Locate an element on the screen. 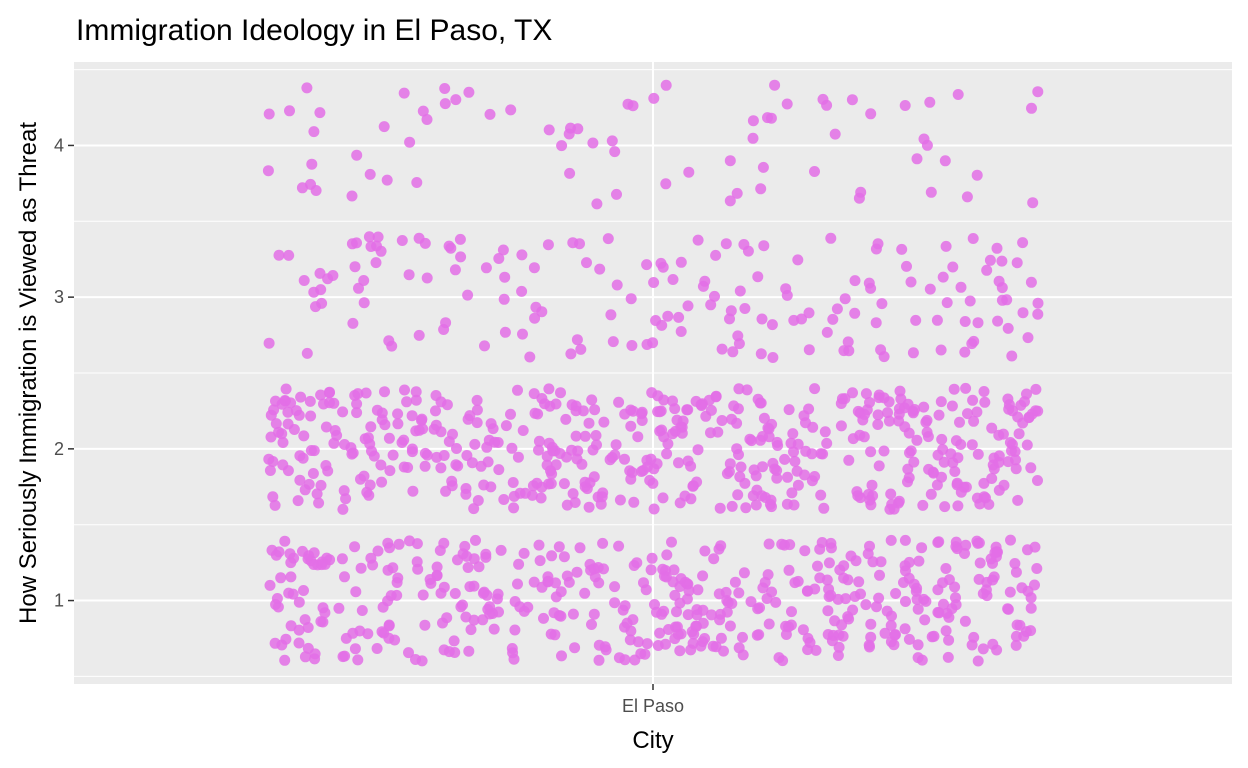 Image resolution: width=1248 pixels, height=768 pixels. y-tick-label: 4 is located at coordinates (59, 145).